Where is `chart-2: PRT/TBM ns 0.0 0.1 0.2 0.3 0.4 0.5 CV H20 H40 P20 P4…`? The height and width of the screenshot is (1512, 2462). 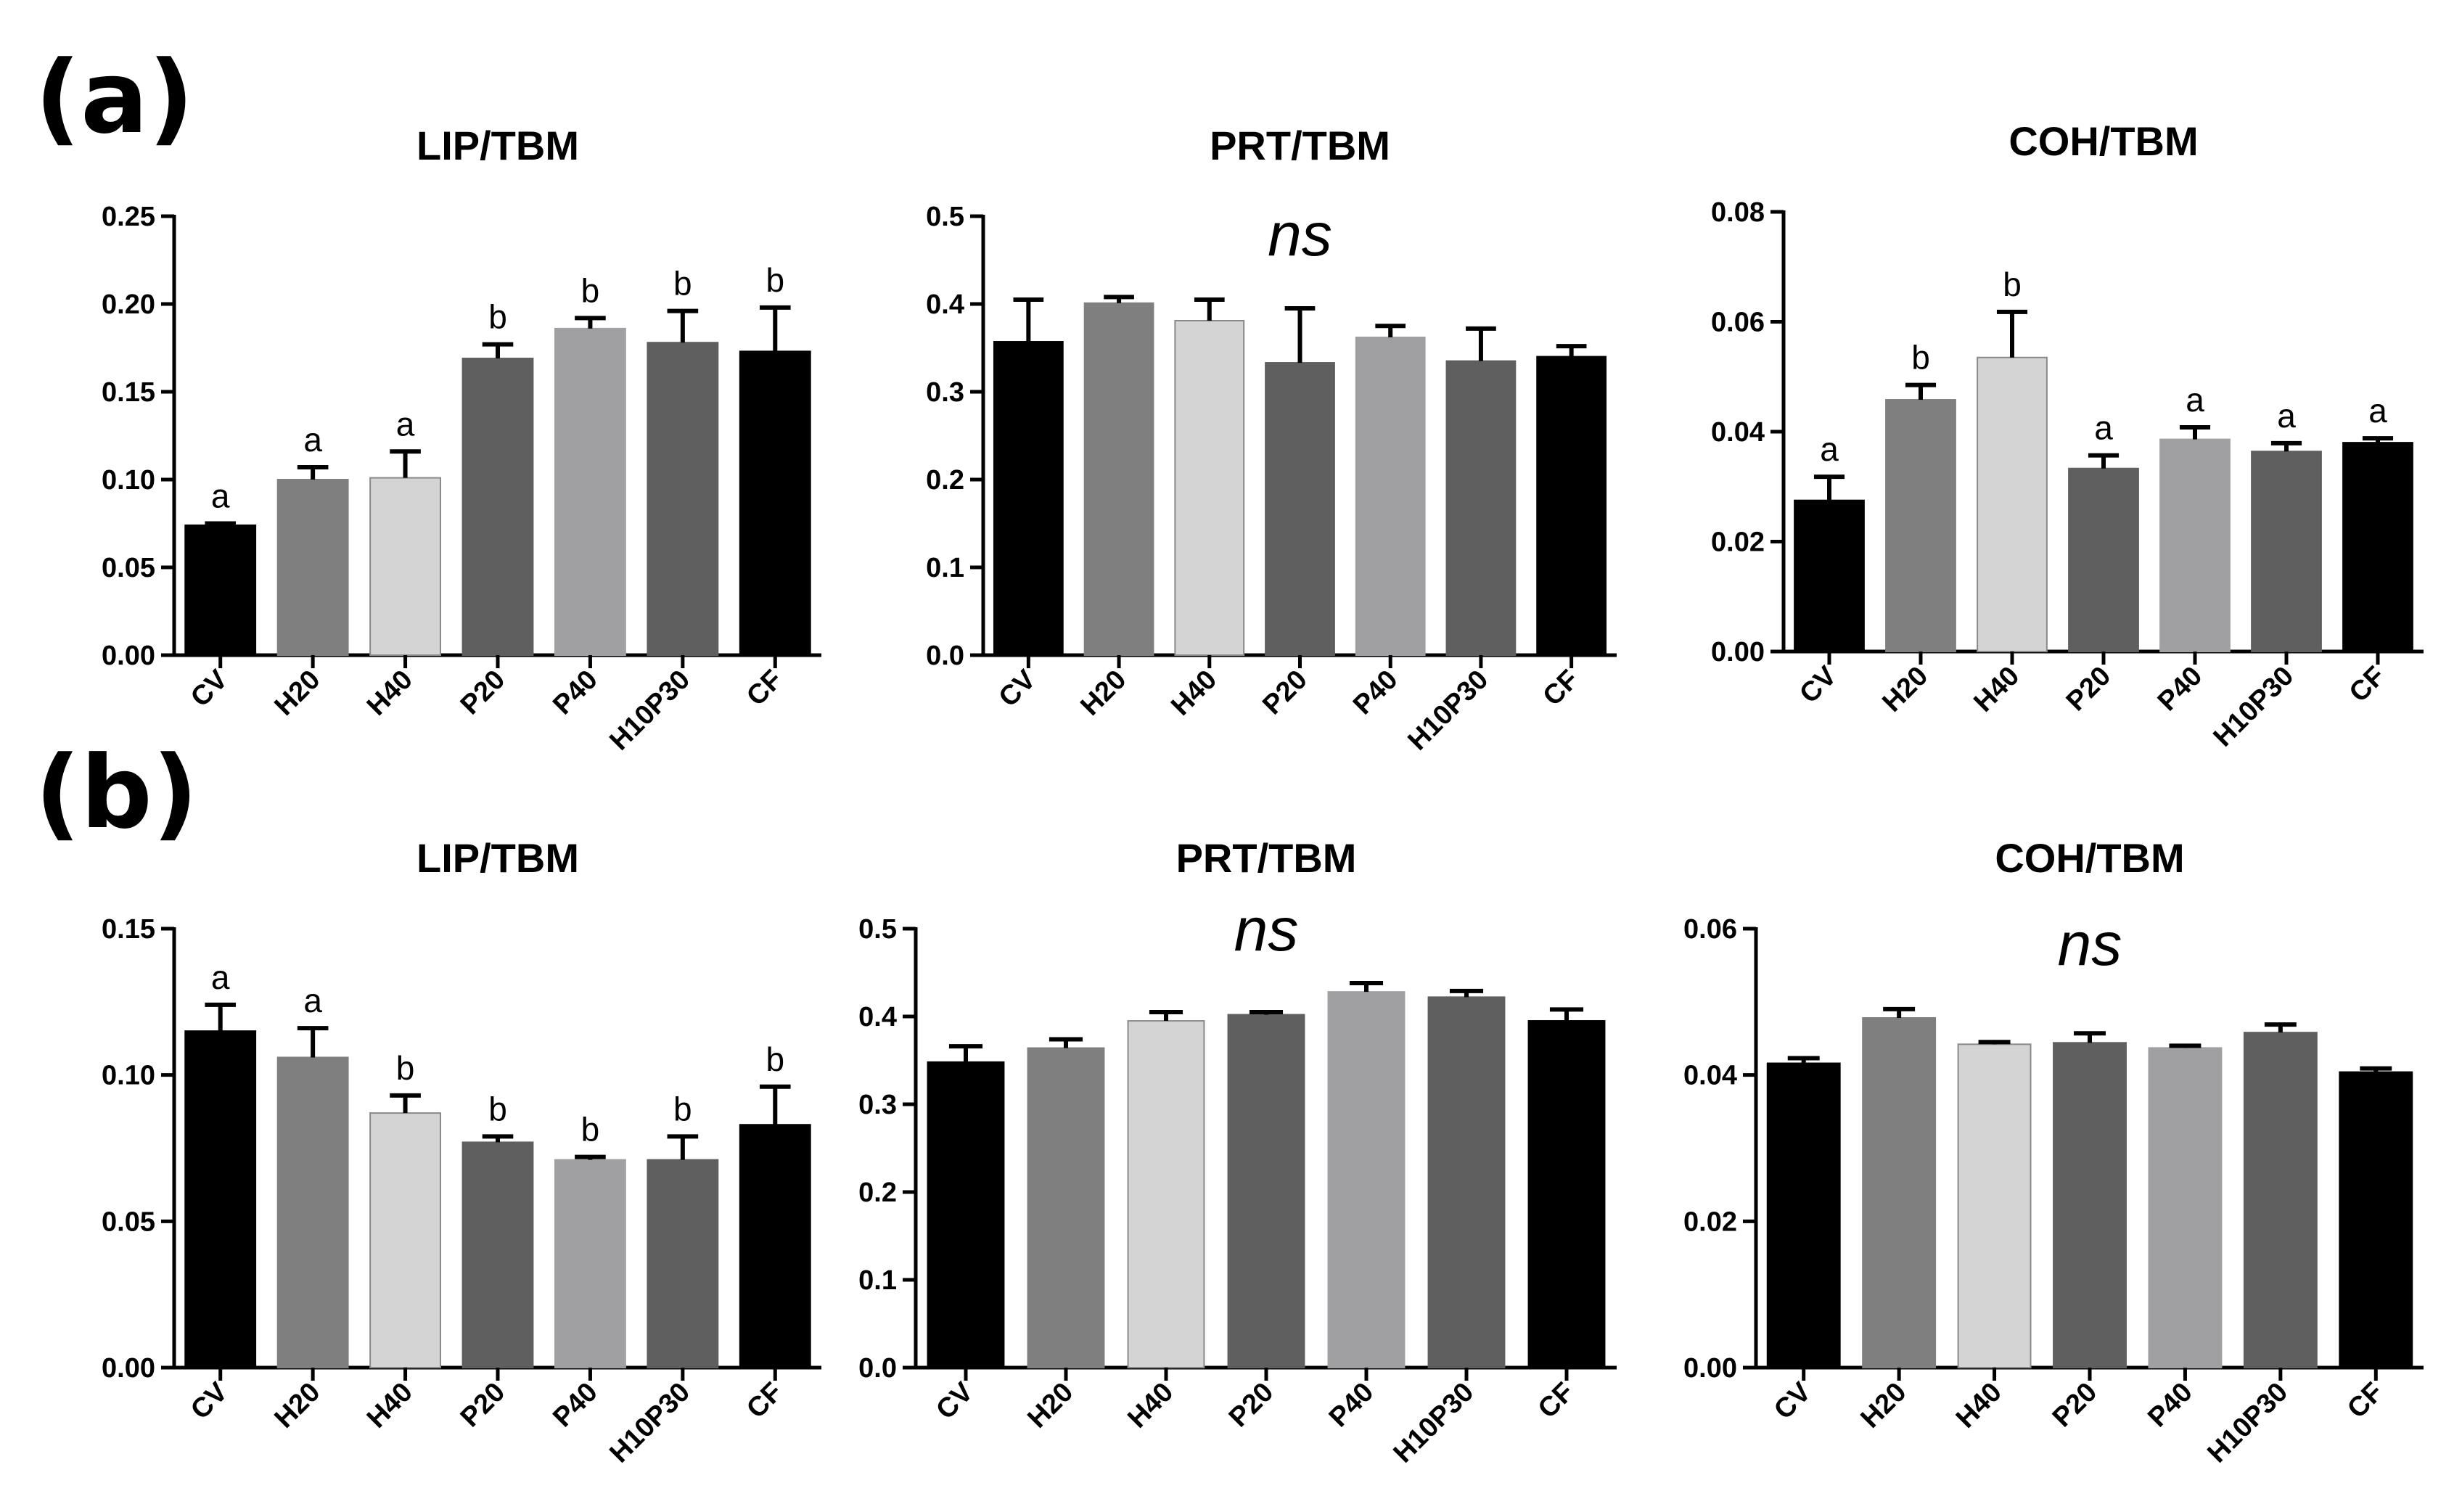 chart-2: PRT/TBM ns 0.0 0.1 0.2 0.3 0.4 0.5 CV H20 H40 P20 P4… is located at coordinates (1271, 439).